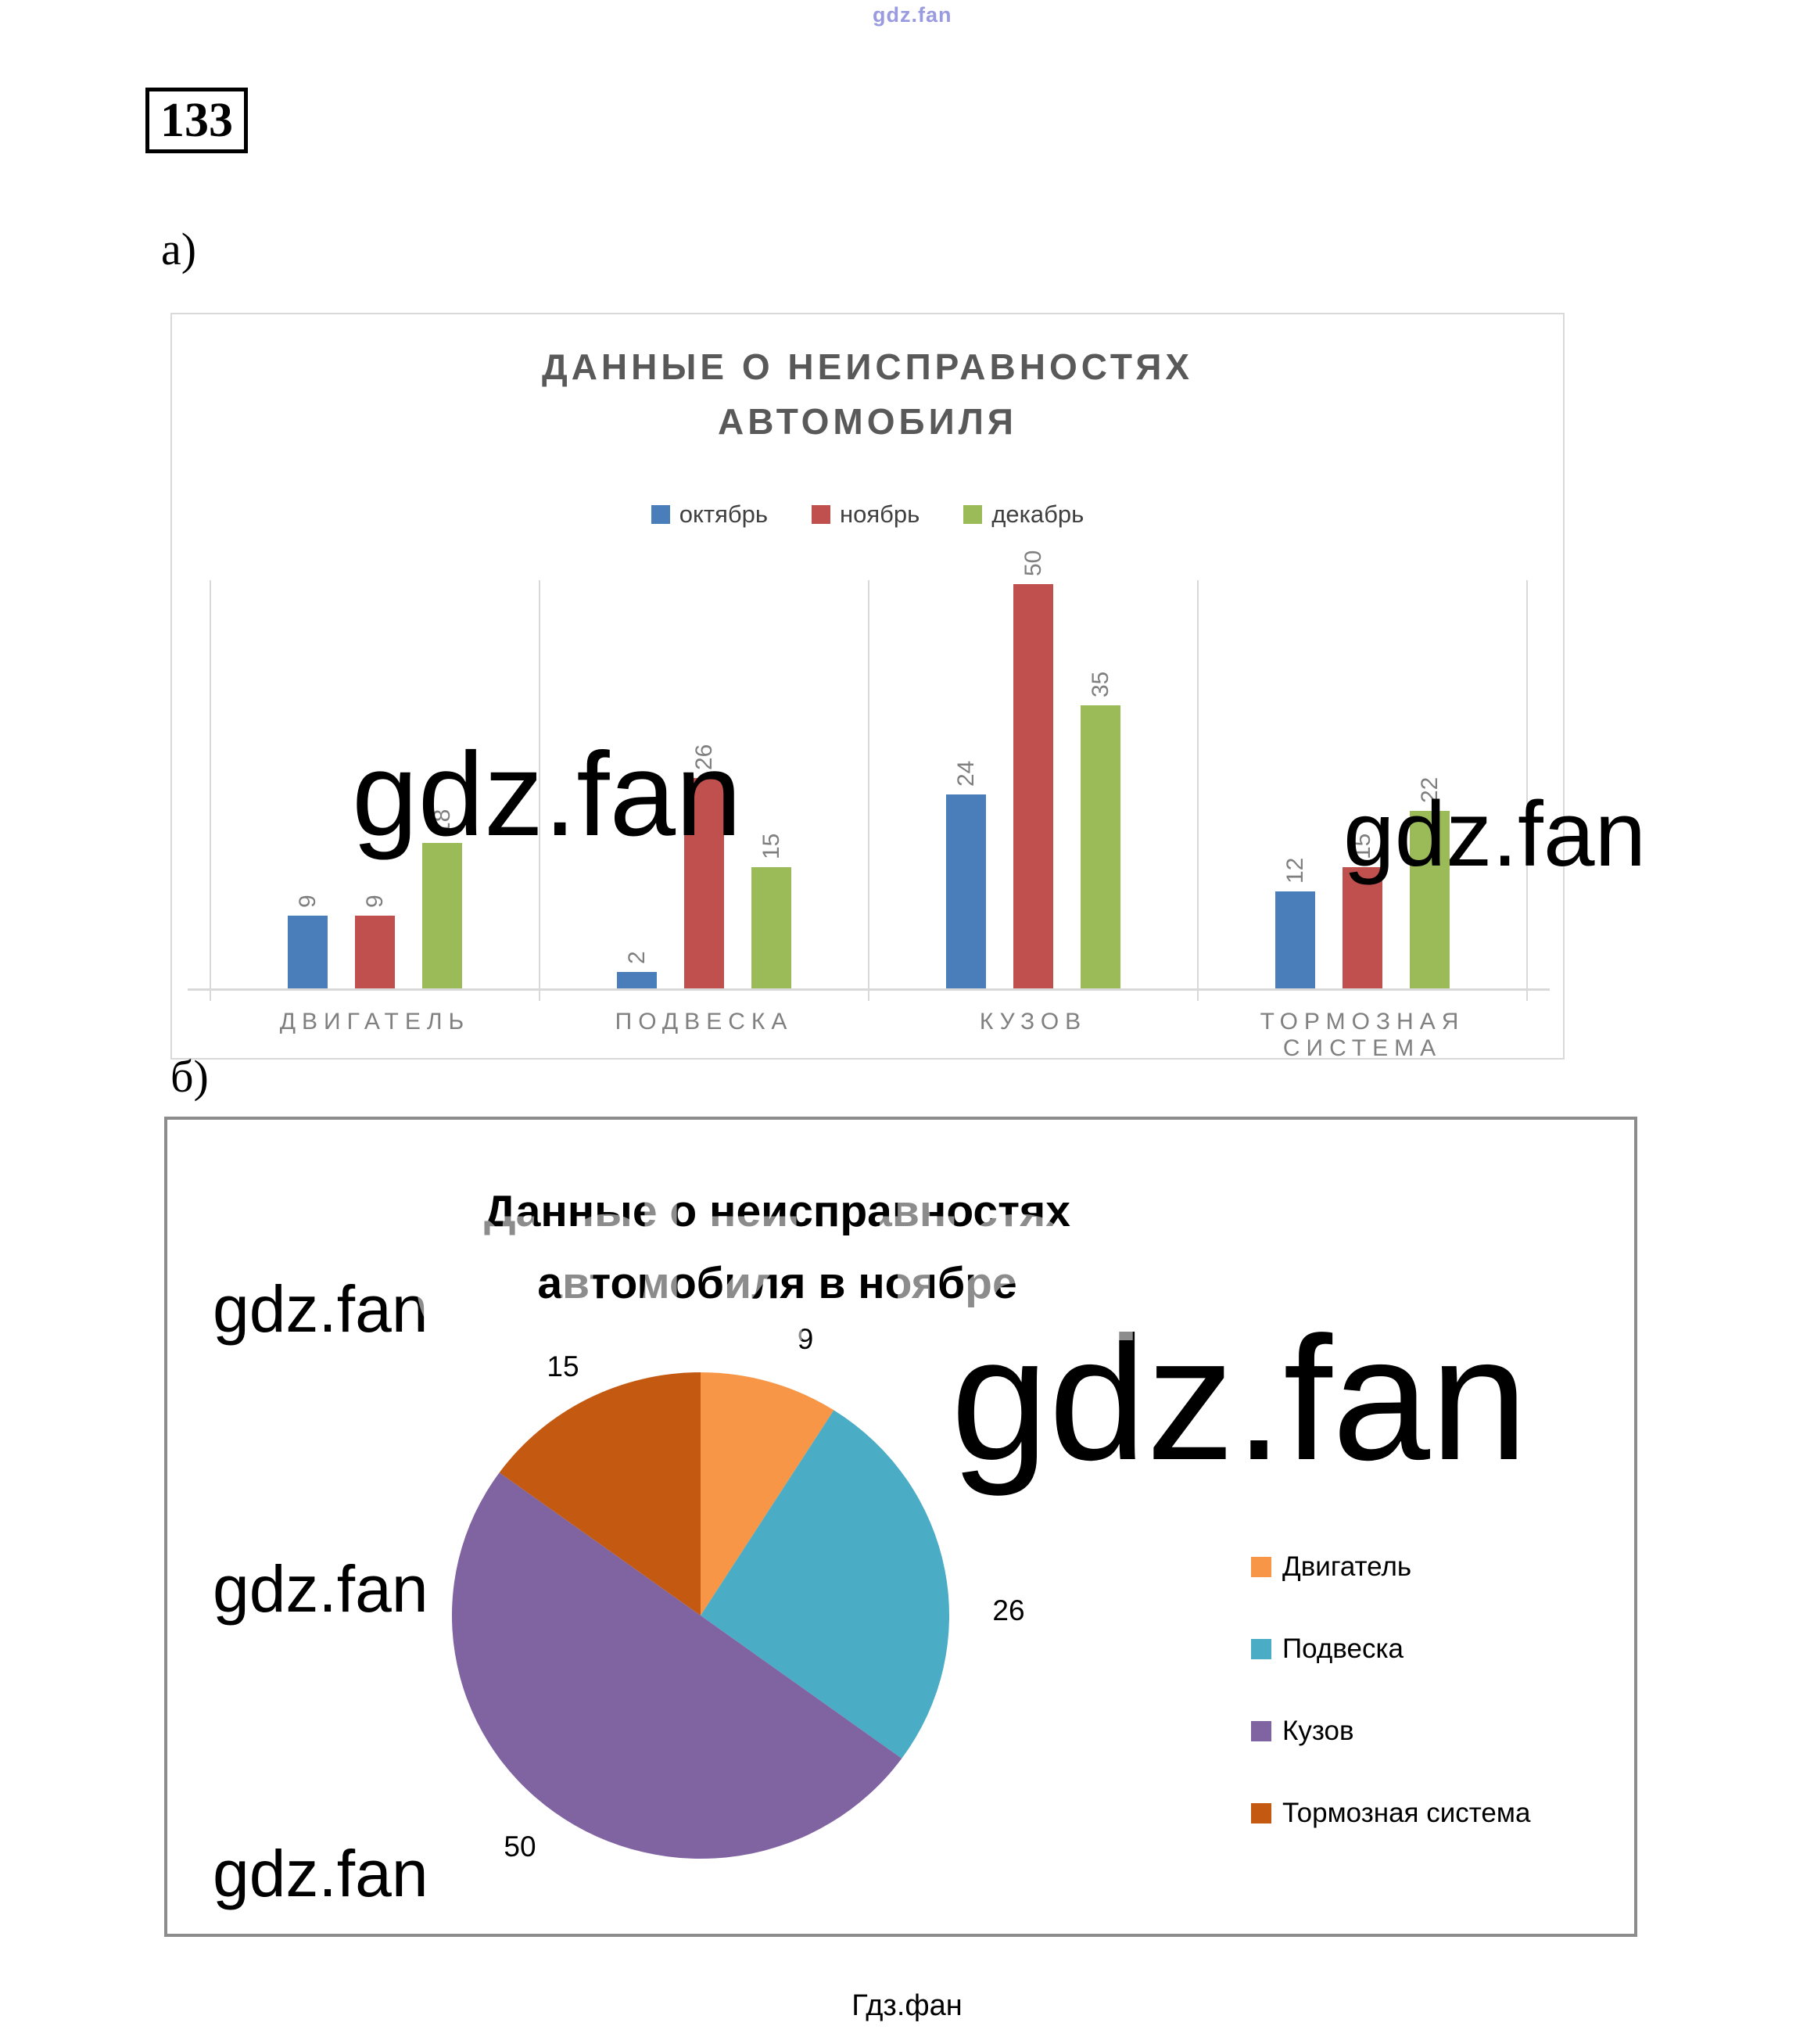 This screenshot has height=2044, width=1814. I want to click on legend-swatch-октябрь, so click(660, 514).